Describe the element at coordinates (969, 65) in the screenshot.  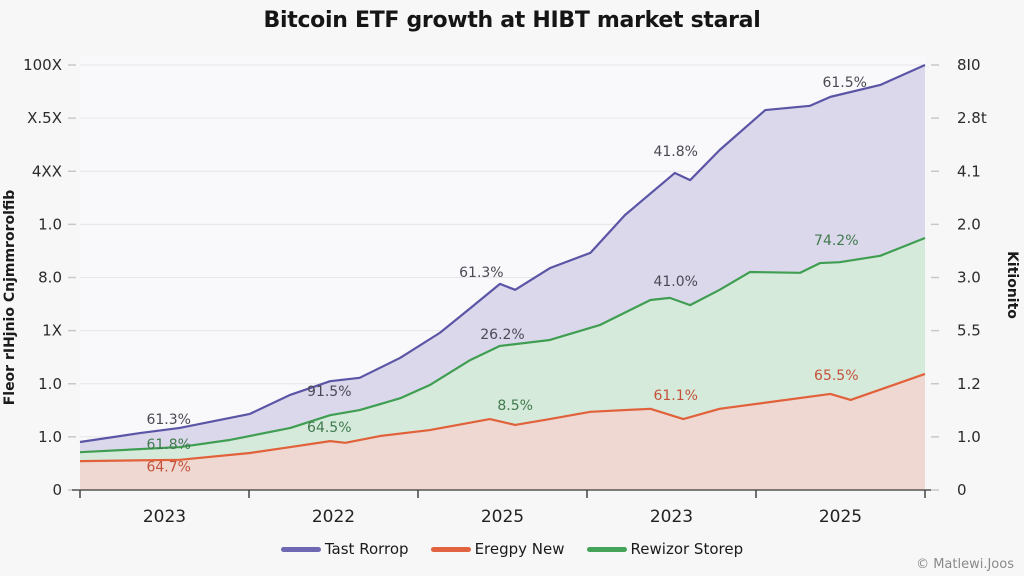
I see `y-tick-label-right: 8I0` at that location.